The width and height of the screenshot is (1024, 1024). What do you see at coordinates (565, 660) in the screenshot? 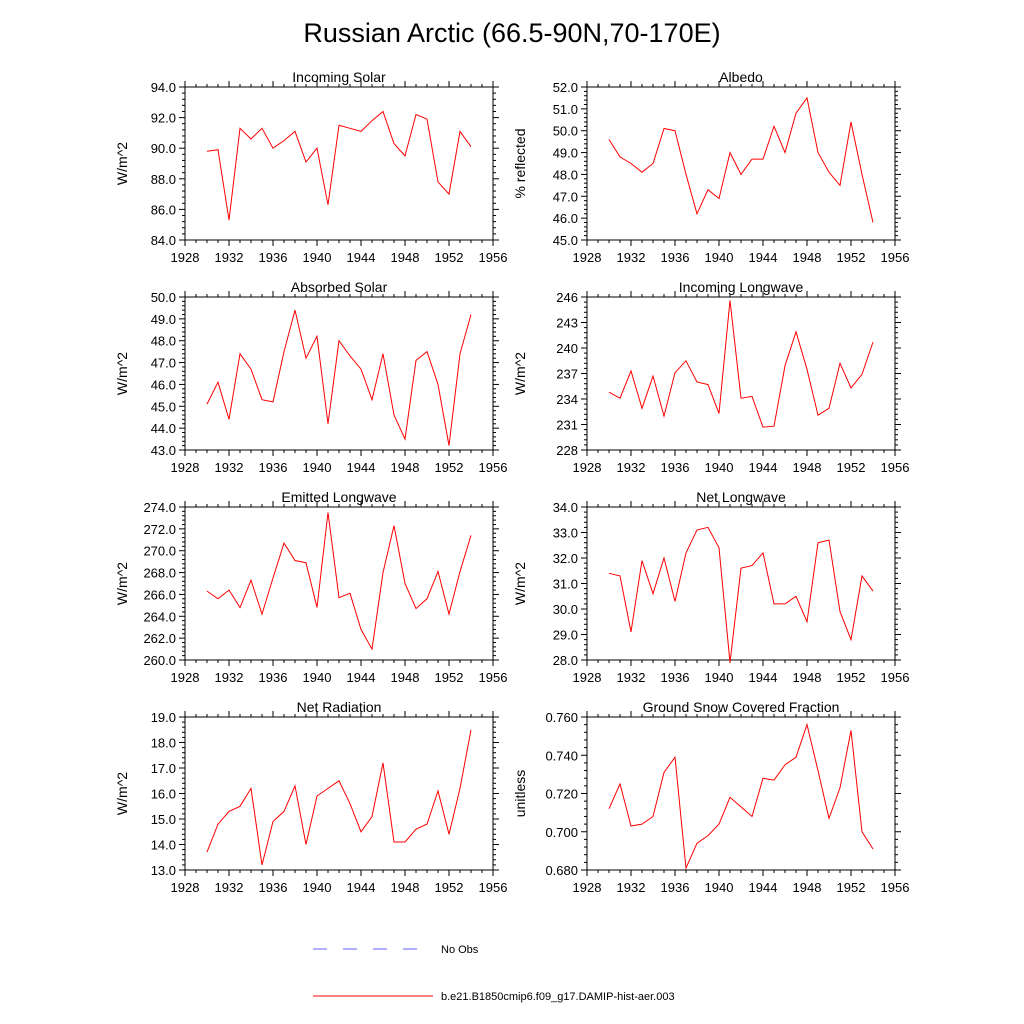
I see `y-tick-label: 28.0` at bounding box center [565, 660].